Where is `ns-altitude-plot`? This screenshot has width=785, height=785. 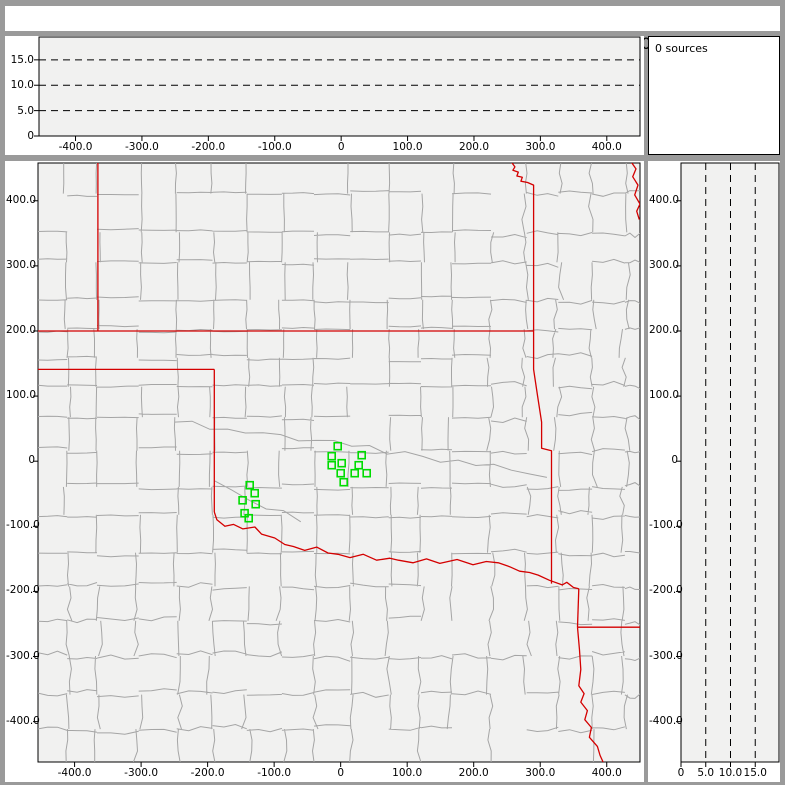 ns-altitude-plot is located at coordinates (728, 464).